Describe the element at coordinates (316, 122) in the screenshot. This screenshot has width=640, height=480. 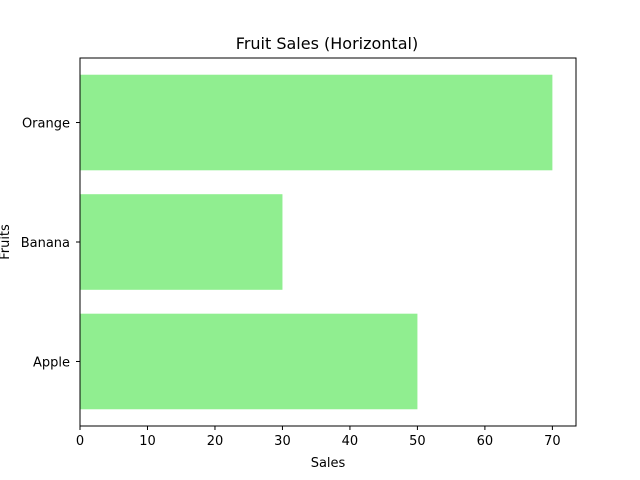
I see `bar-orange` at that location.